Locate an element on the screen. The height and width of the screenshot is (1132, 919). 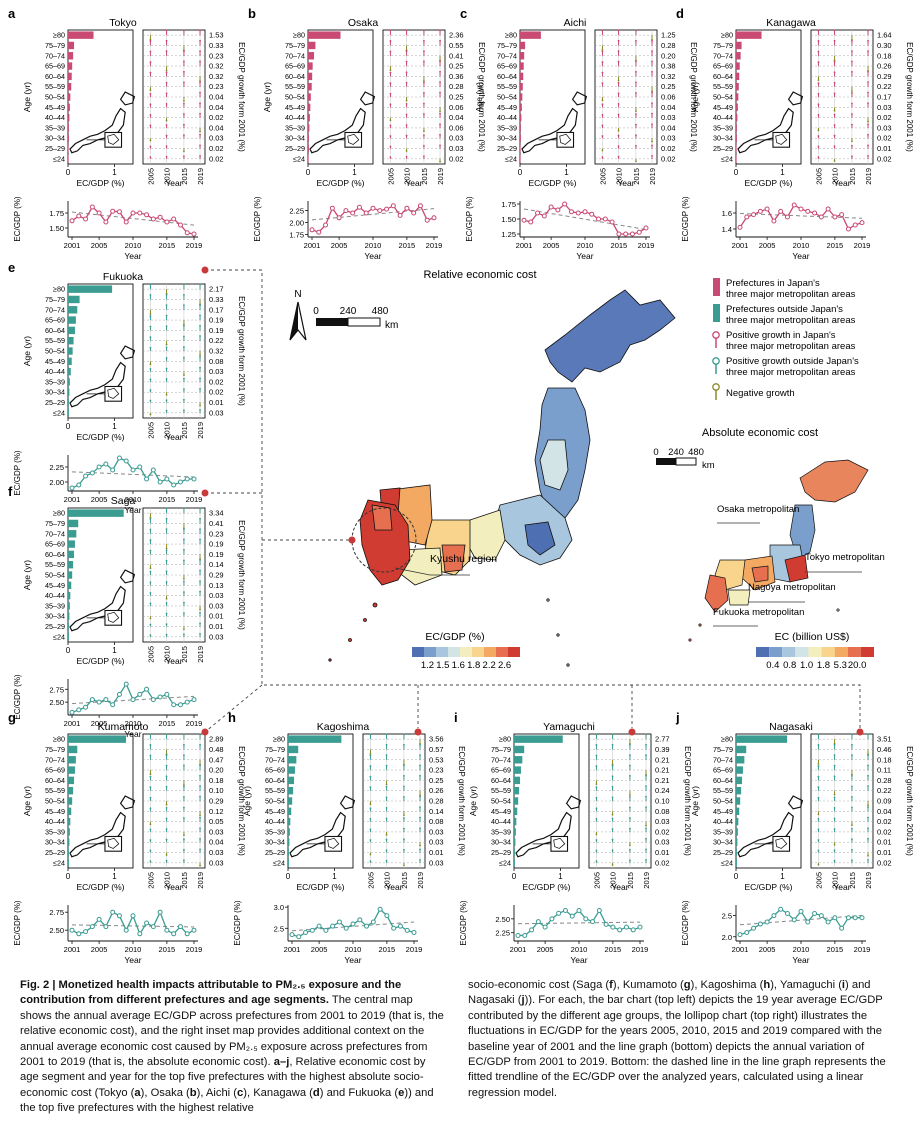
bar-x-axis-label: EC/GDP (%) is located at coordinates (552, 183).